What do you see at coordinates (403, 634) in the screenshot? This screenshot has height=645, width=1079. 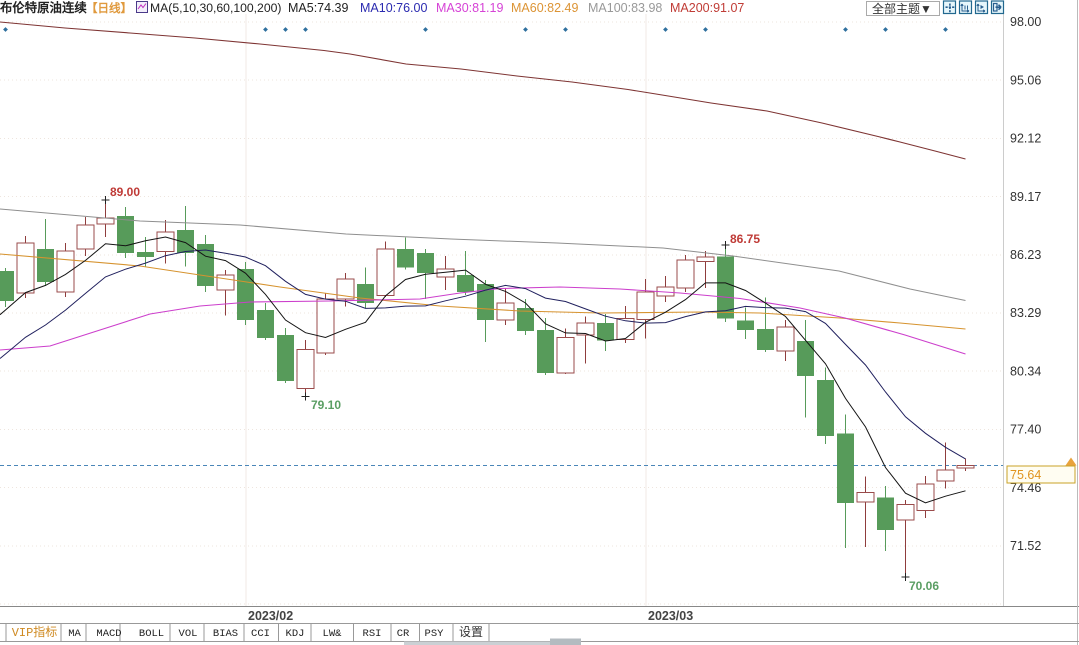 I see `svg-text: CR` at bounding box center [403, 634].